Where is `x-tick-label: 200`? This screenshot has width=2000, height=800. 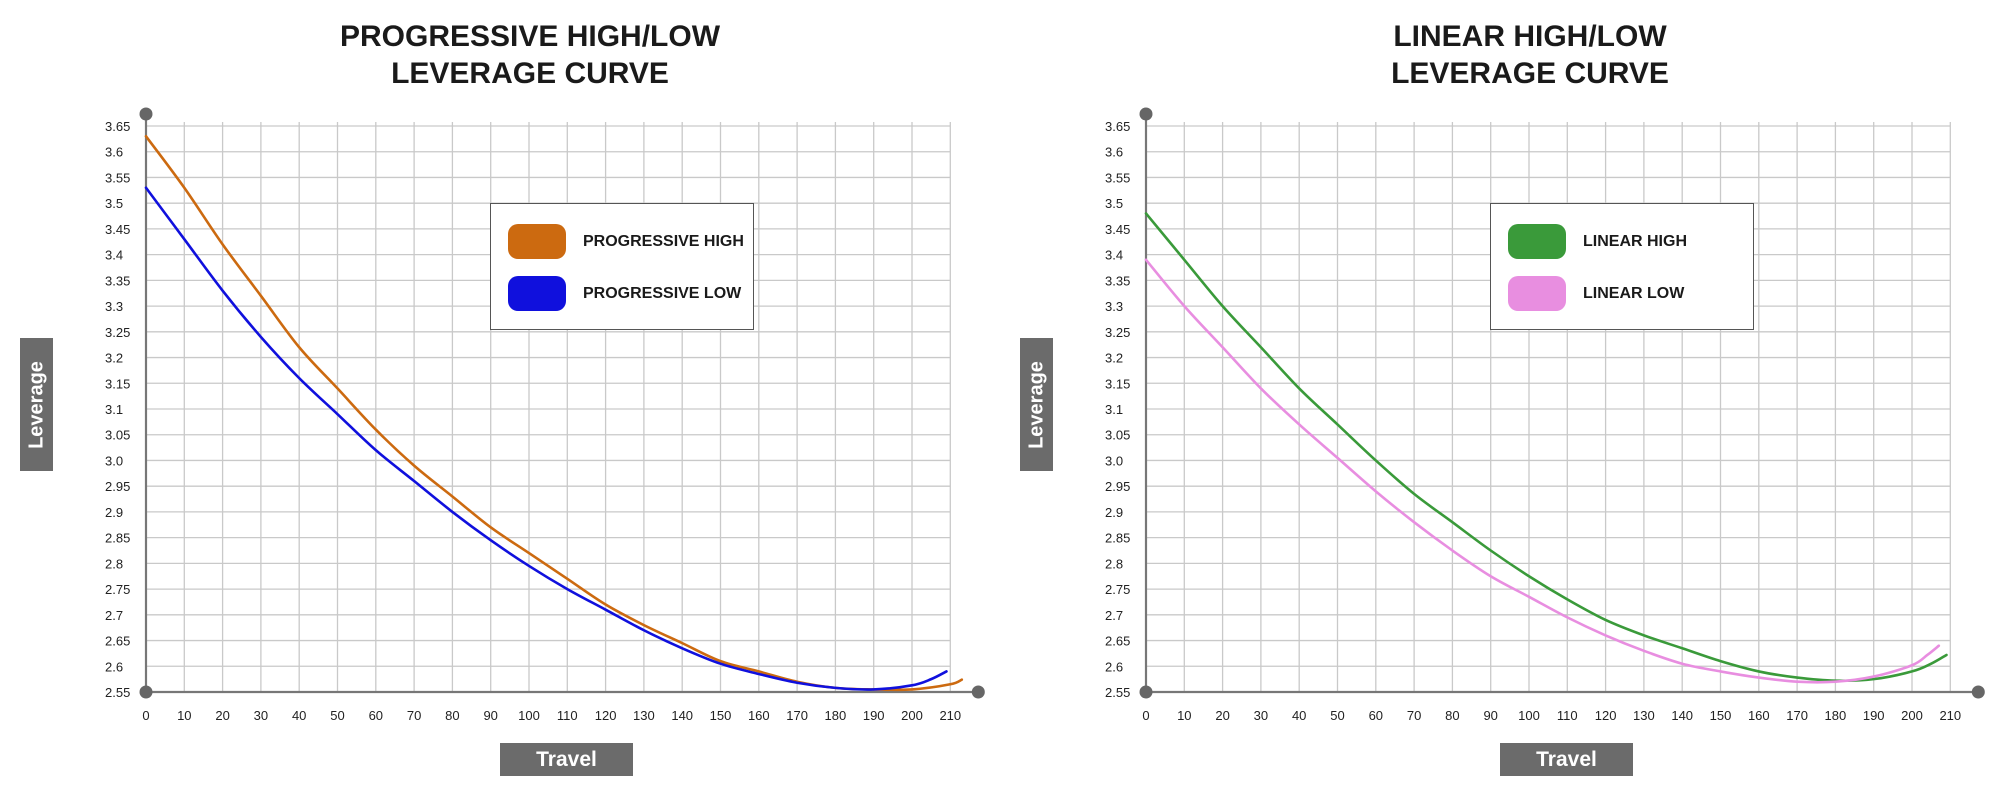
x-tick-label: 200 is located at coordinates (912, 715).